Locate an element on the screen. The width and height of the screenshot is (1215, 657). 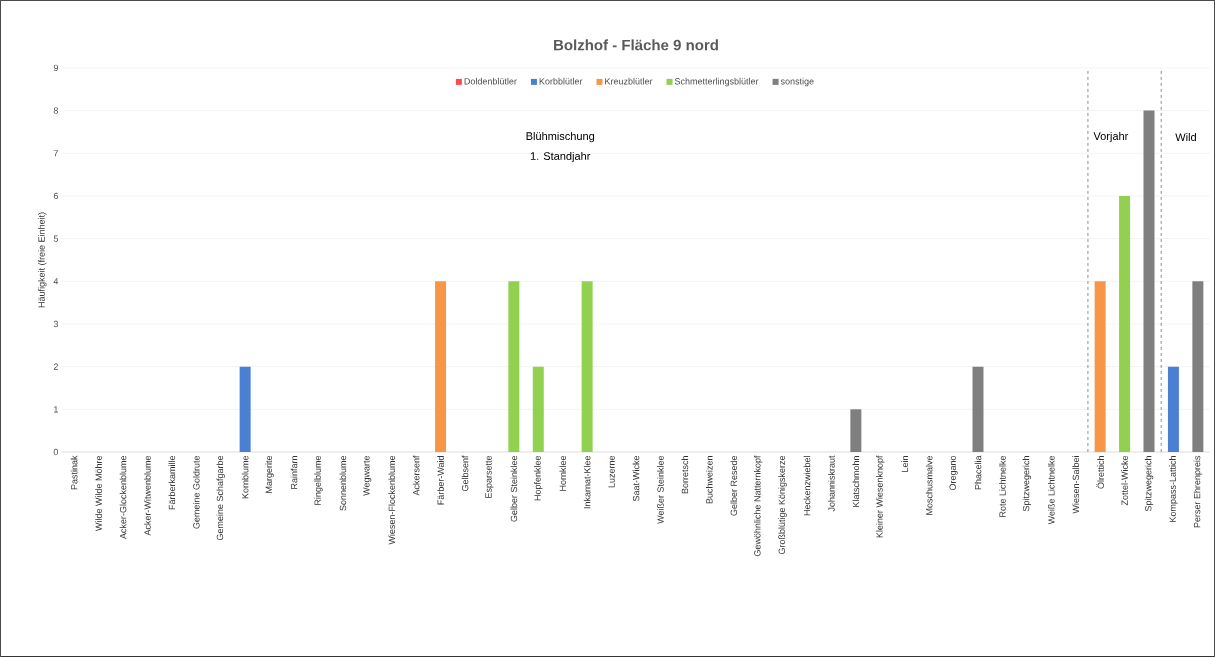
x-tick-label: Moschusmalve is located at coordinates (929, 485).